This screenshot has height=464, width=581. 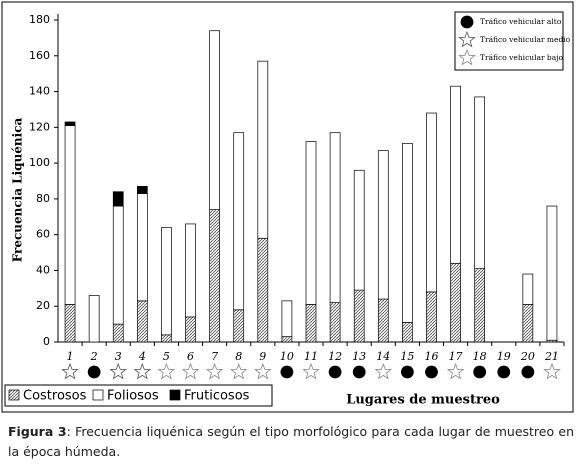 I want to click on legend-label: Costrosos, so click(x=55, y=396).